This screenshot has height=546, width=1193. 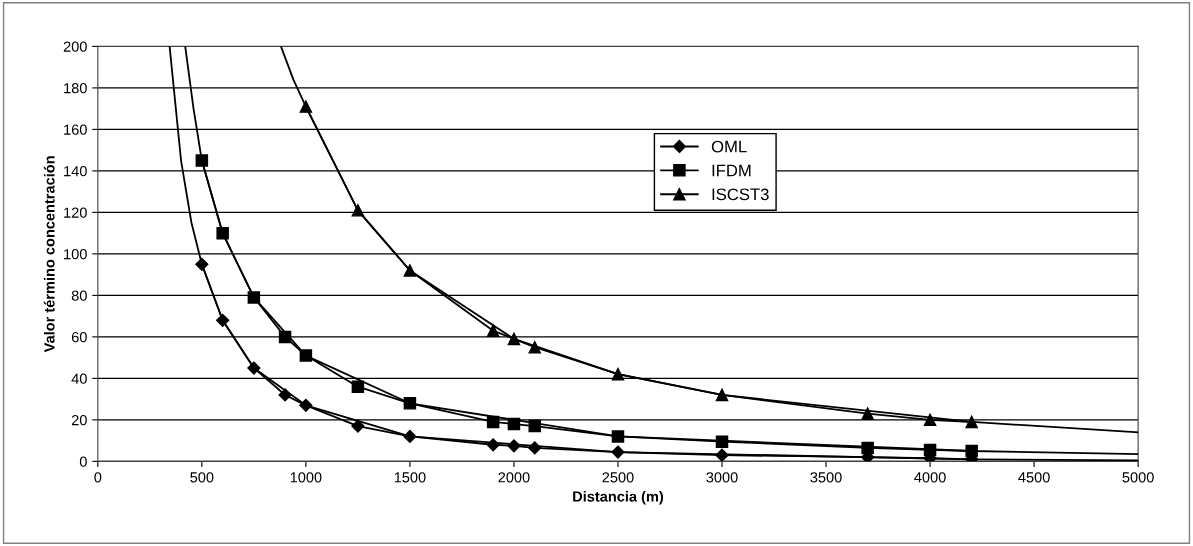 What do you see at coordinates (98, 477) in the screenshot?
I see `x-tick-label: 0` at bounding box center [98, 477].